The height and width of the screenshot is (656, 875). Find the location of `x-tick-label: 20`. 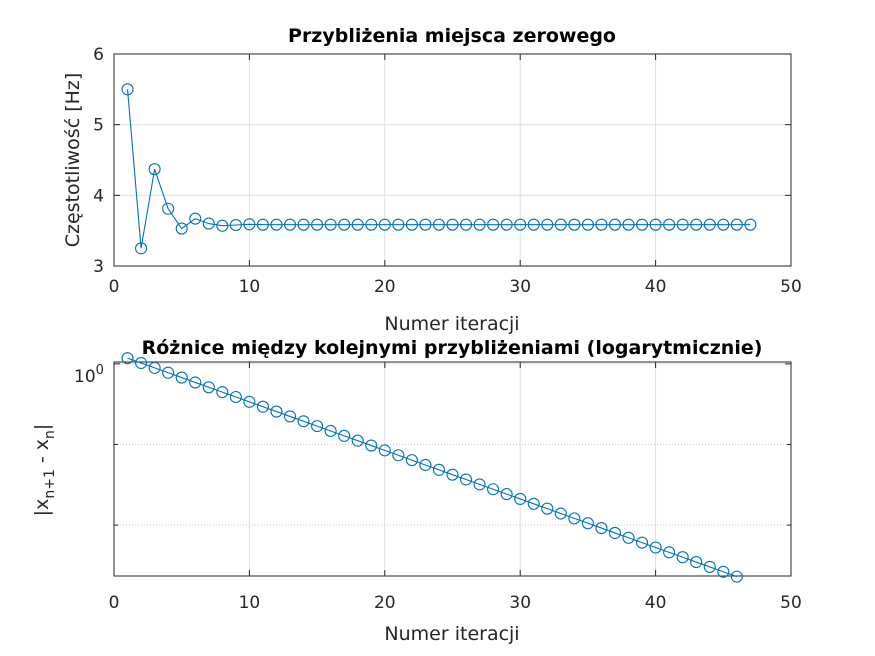

x-tick-label: 20 is located at coordinates (385, 603).